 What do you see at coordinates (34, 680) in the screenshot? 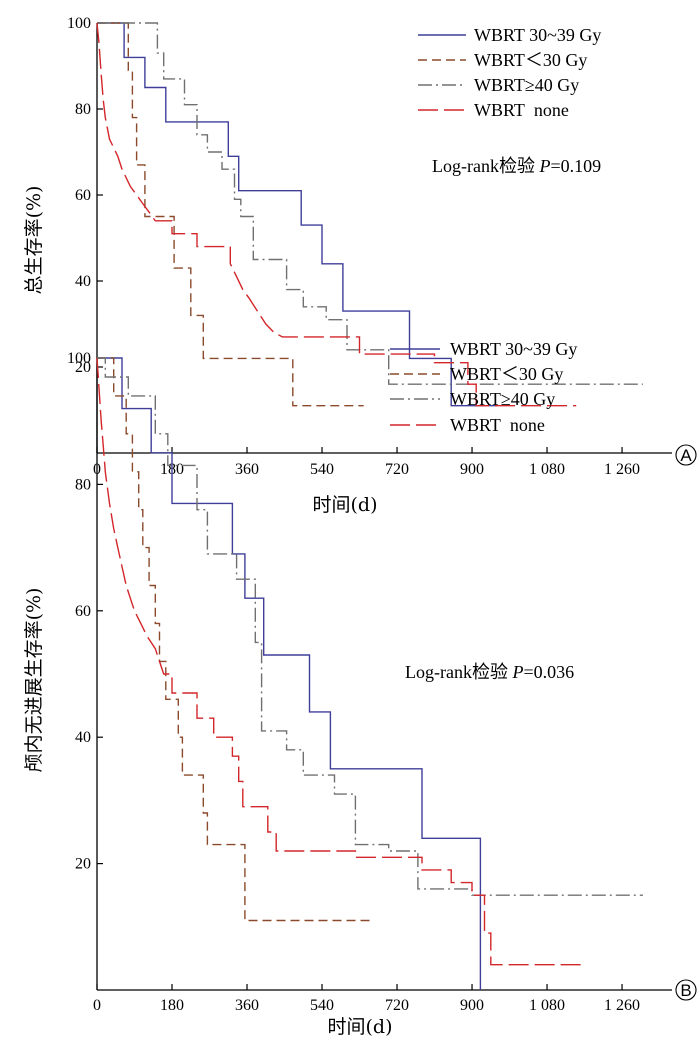
I see `y-axis-title: 颅内无进展生存率(%)` at bounding box center [34, 680].